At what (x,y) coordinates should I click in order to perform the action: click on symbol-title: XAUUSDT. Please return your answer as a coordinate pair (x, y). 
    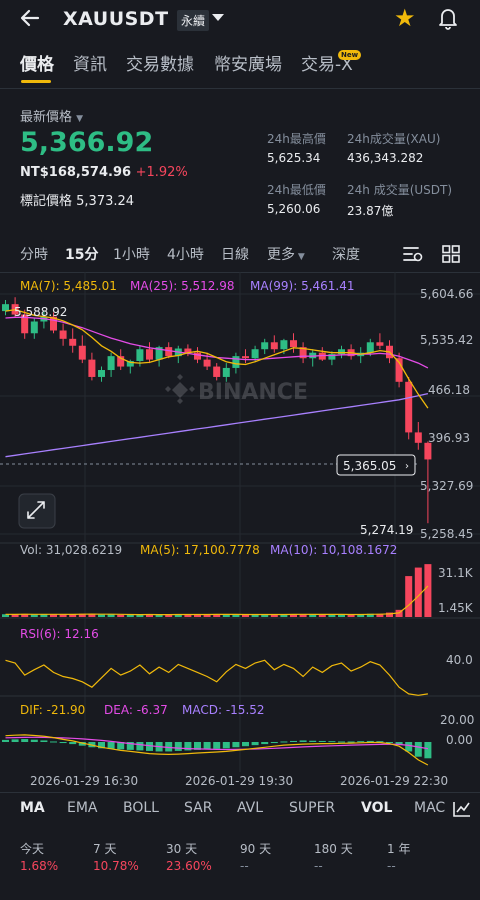
    Looking at the image, I should click on (116, 19).